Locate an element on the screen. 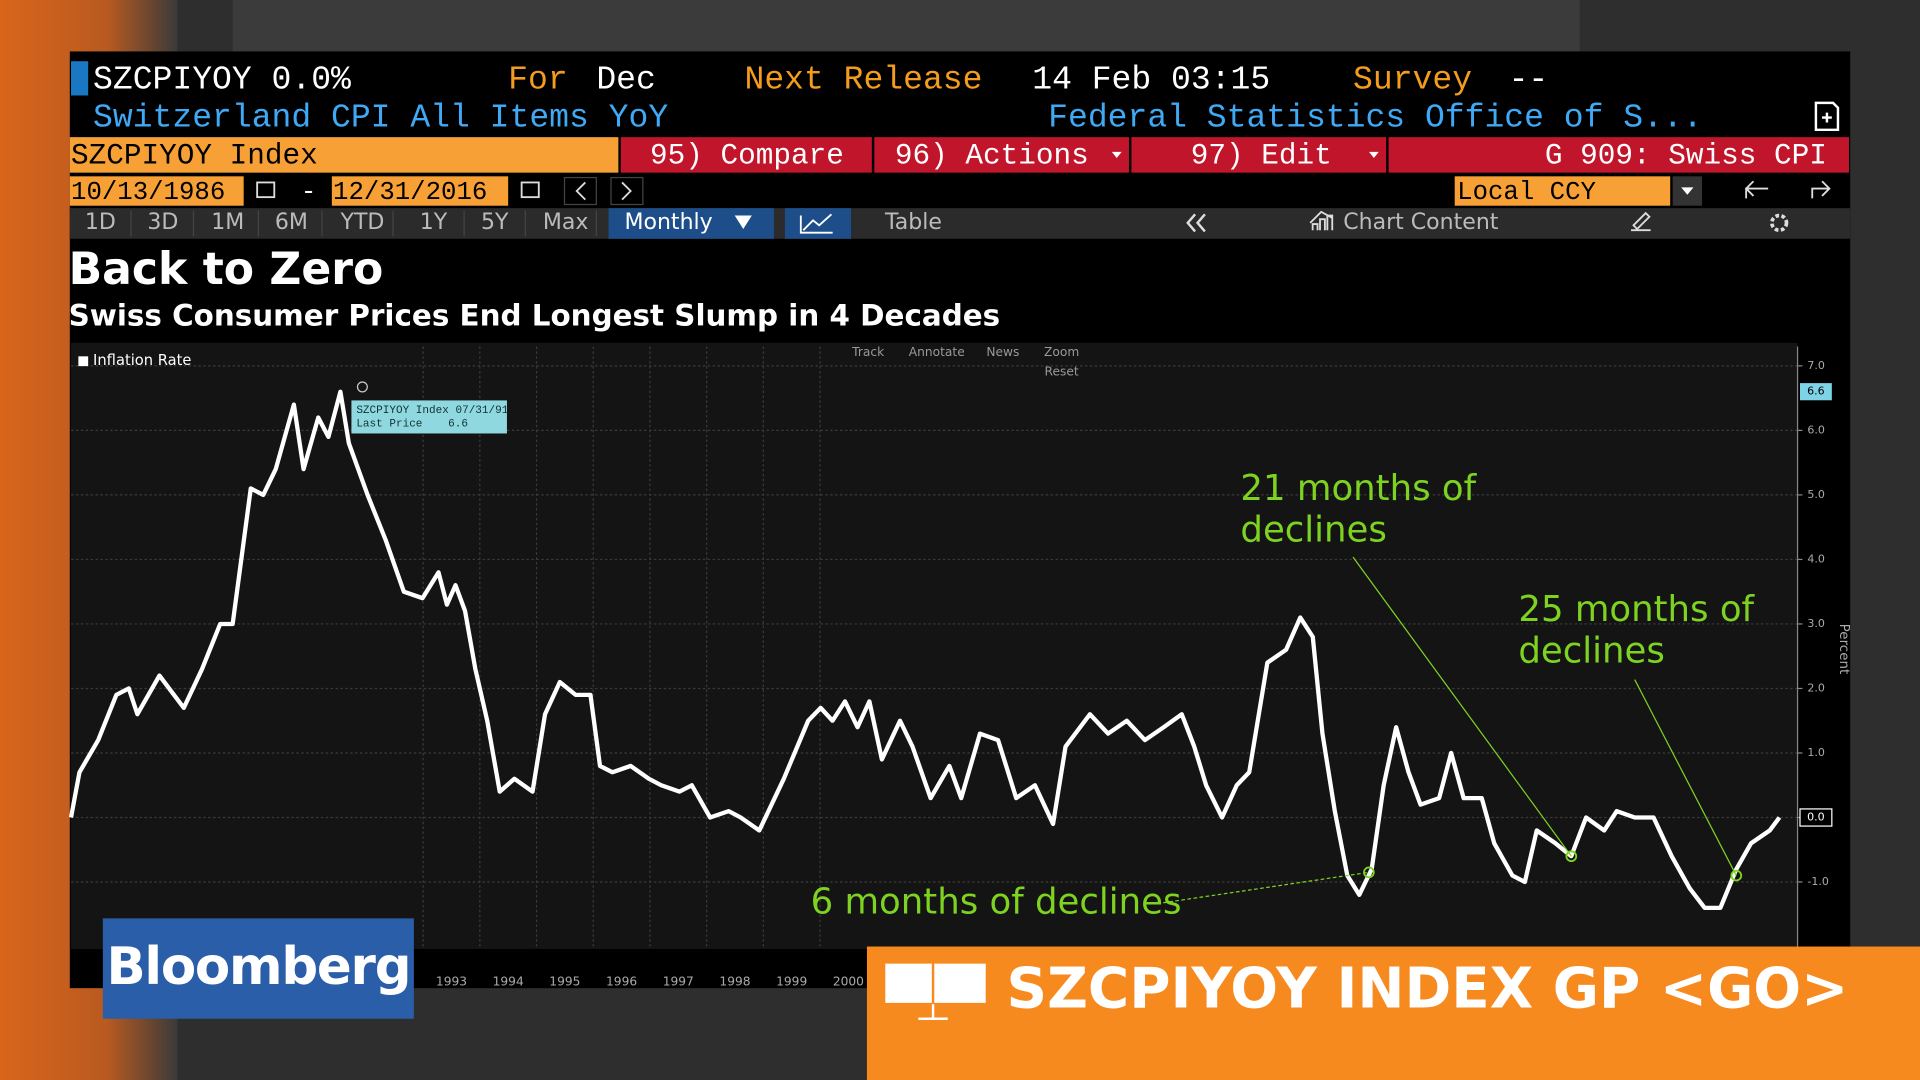 The image size is (1920, 1080). settings-icon is located at coordinates (1779, 223).